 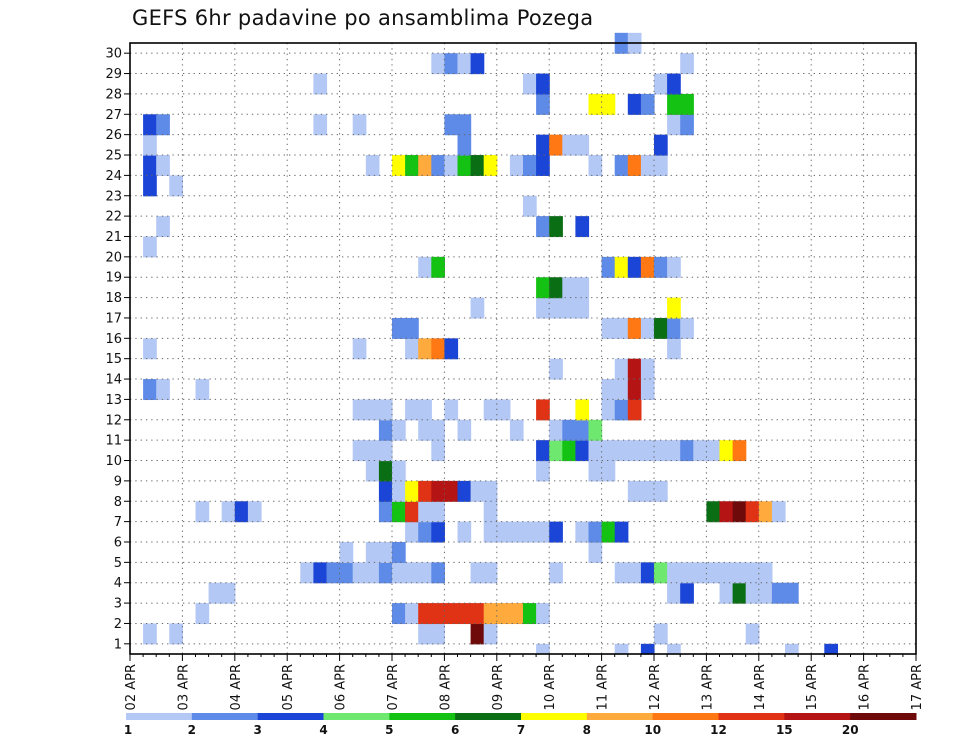 I want to click on y-tick-label: 12, so click(x=113, y=420).